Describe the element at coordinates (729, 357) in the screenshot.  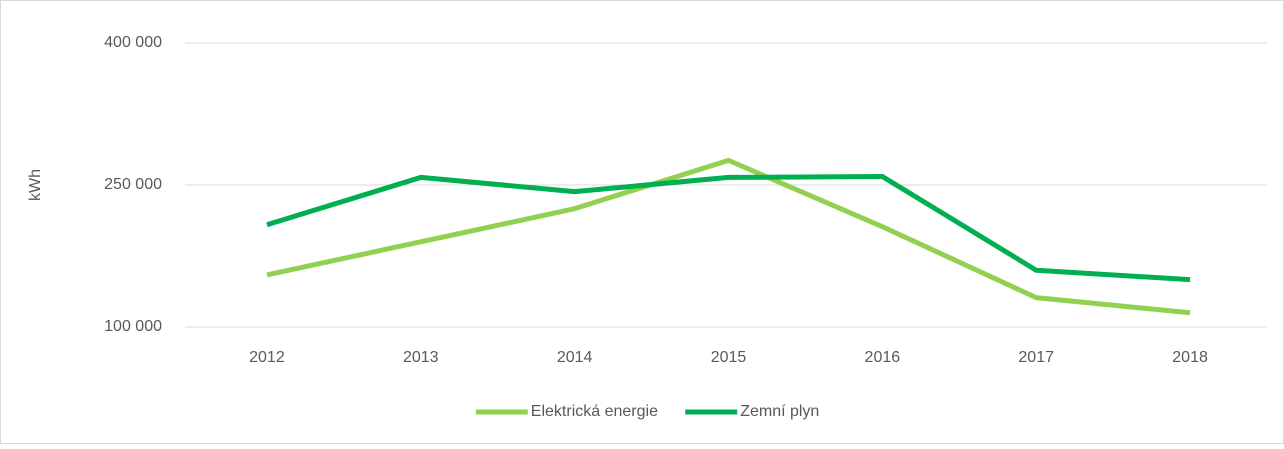
I see `x-tick-label: 2015` at that location.